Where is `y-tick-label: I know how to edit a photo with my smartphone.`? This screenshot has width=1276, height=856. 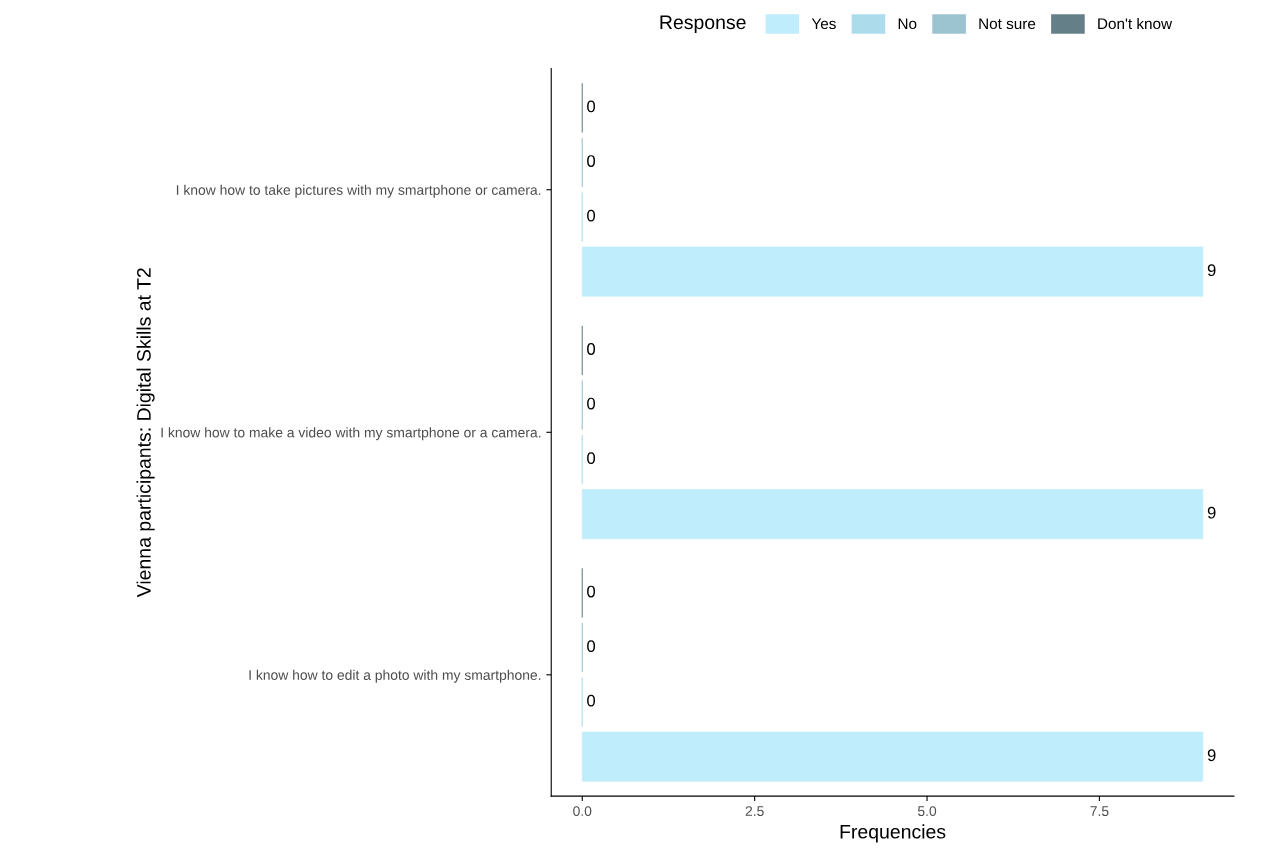
y-tick-label: I know how to edit a photo with my smartphone. is located at coordinates (395, 676).